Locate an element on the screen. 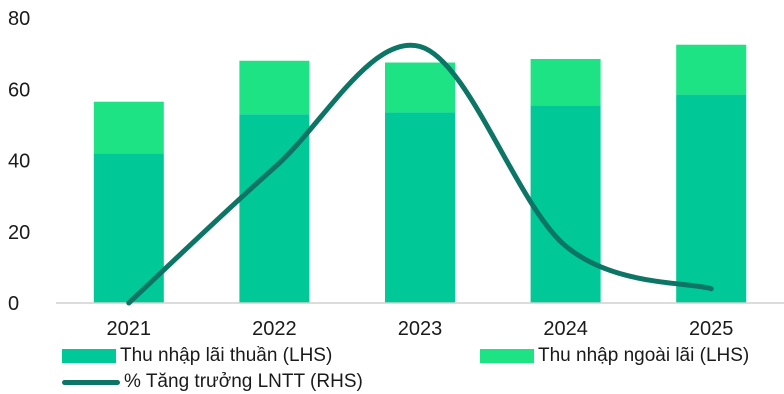 The height and width of the screenshot is (394, 784). legend-item-net-interest: Thu nhập lãi thuần (LHS) is located at coordinates (197, 356).